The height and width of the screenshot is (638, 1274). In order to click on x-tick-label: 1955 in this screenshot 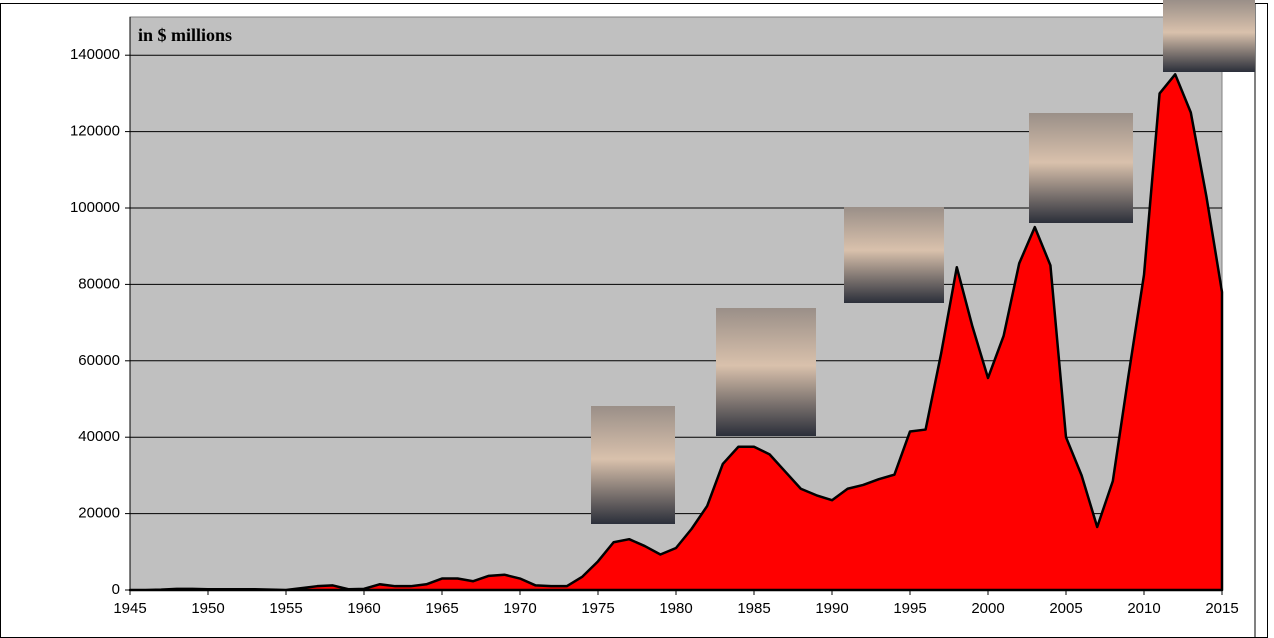, I will do `click(285, 608)`.